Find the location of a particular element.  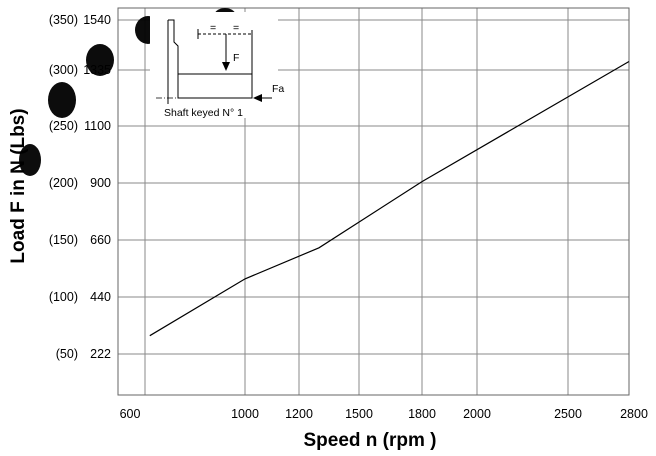

axial-force-label: Fa is located at coordinates (278, 89).